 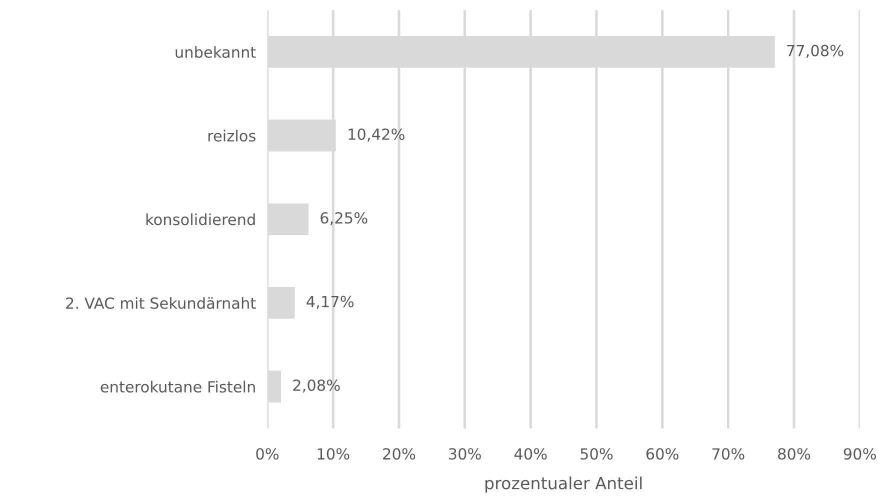 What do you see at coordinates (794, 454) in the screenshot?
I see `x-tick-label: 80%` at bounding box center [794, 454].